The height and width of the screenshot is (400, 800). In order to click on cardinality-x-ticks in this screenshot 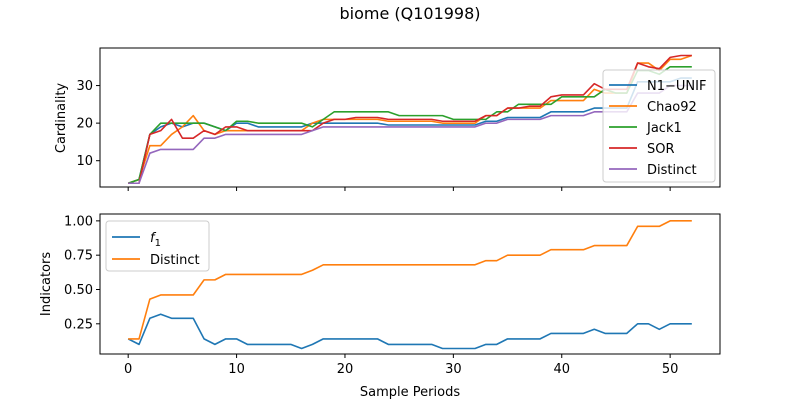, I will do `click(399, 189)`.